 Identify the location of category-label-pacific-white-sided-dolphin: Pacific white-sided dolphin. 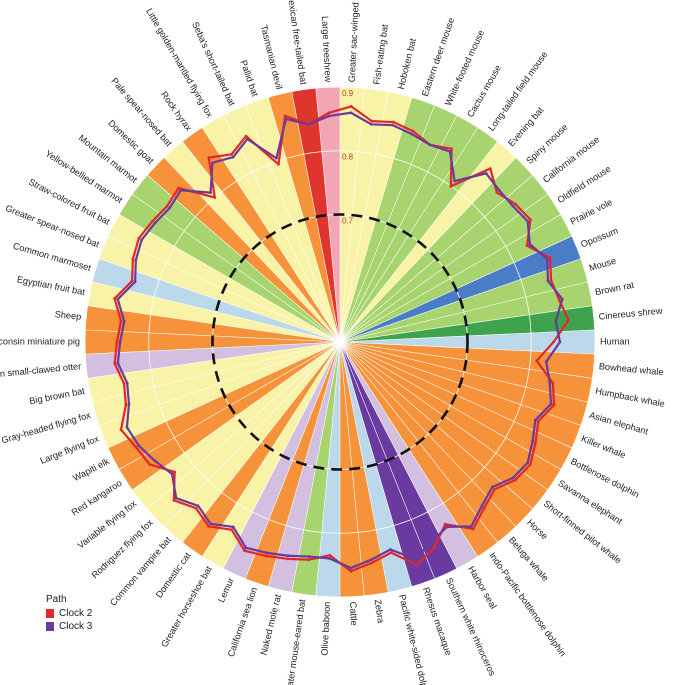
(414, 639).